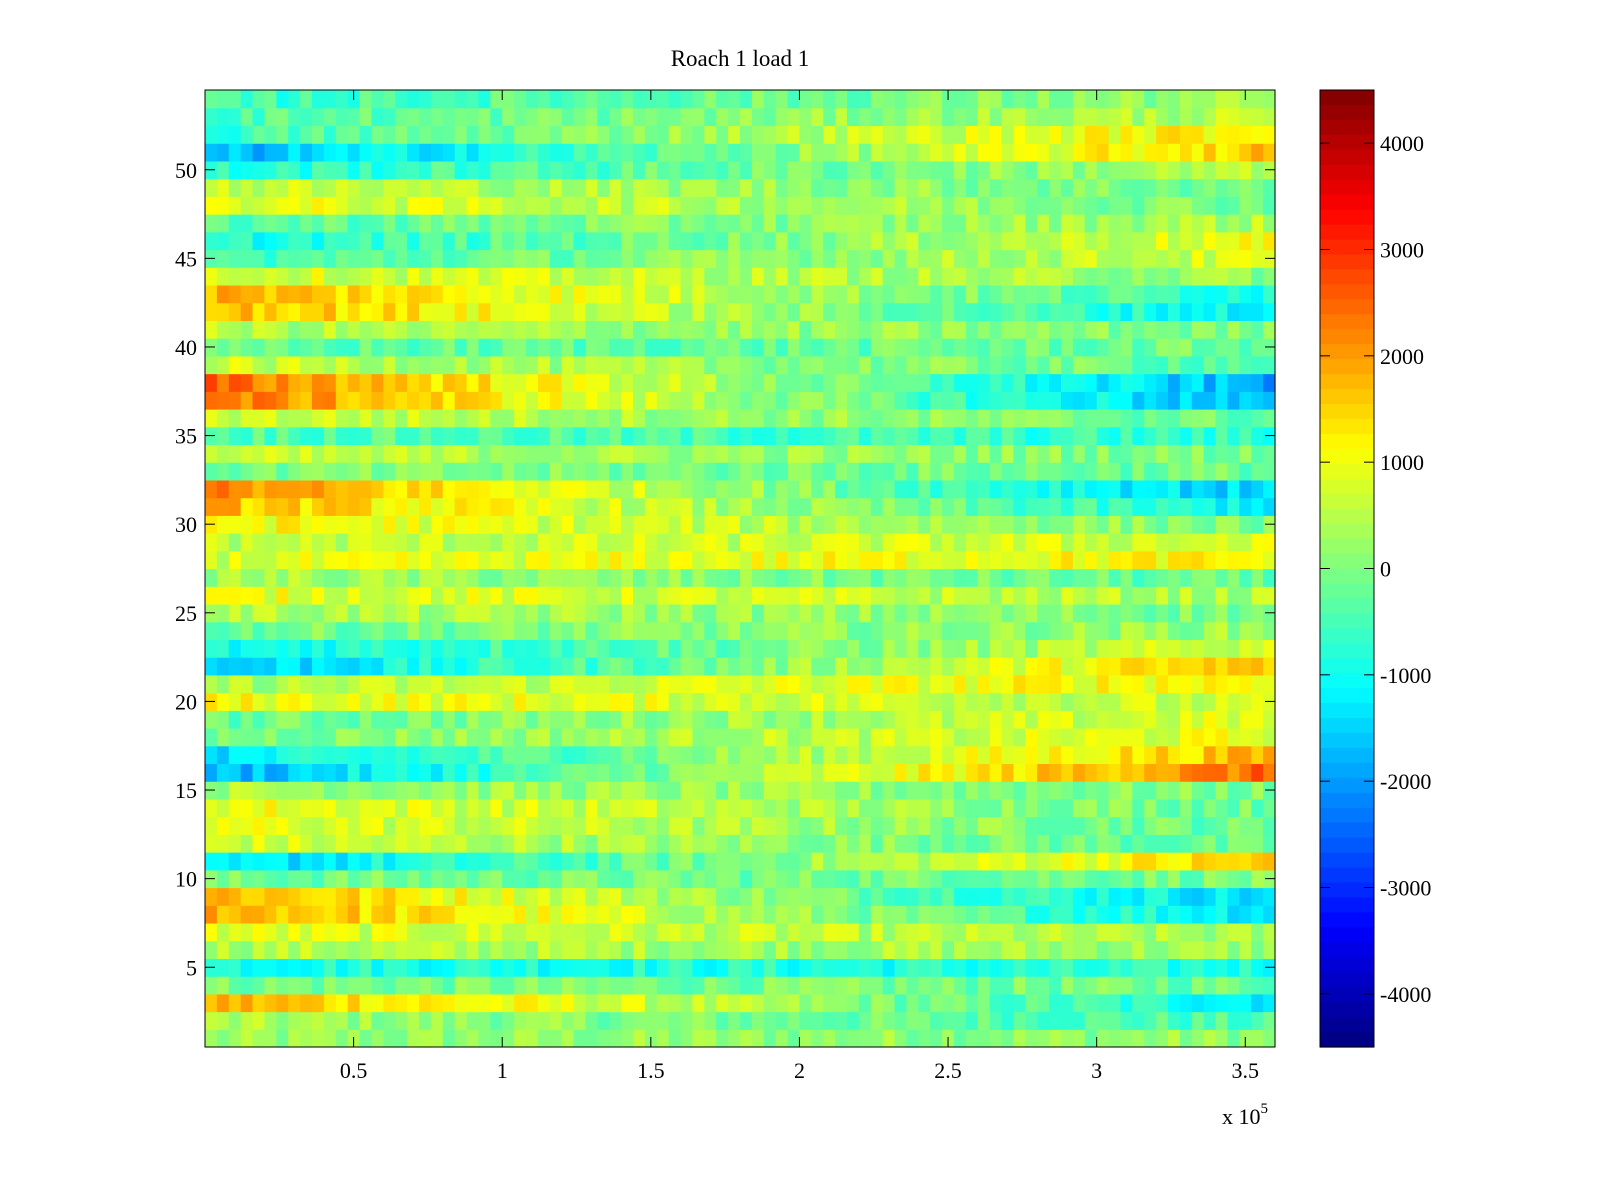  I want to click on x-tick-label: 0.5, so click(354, 1070).